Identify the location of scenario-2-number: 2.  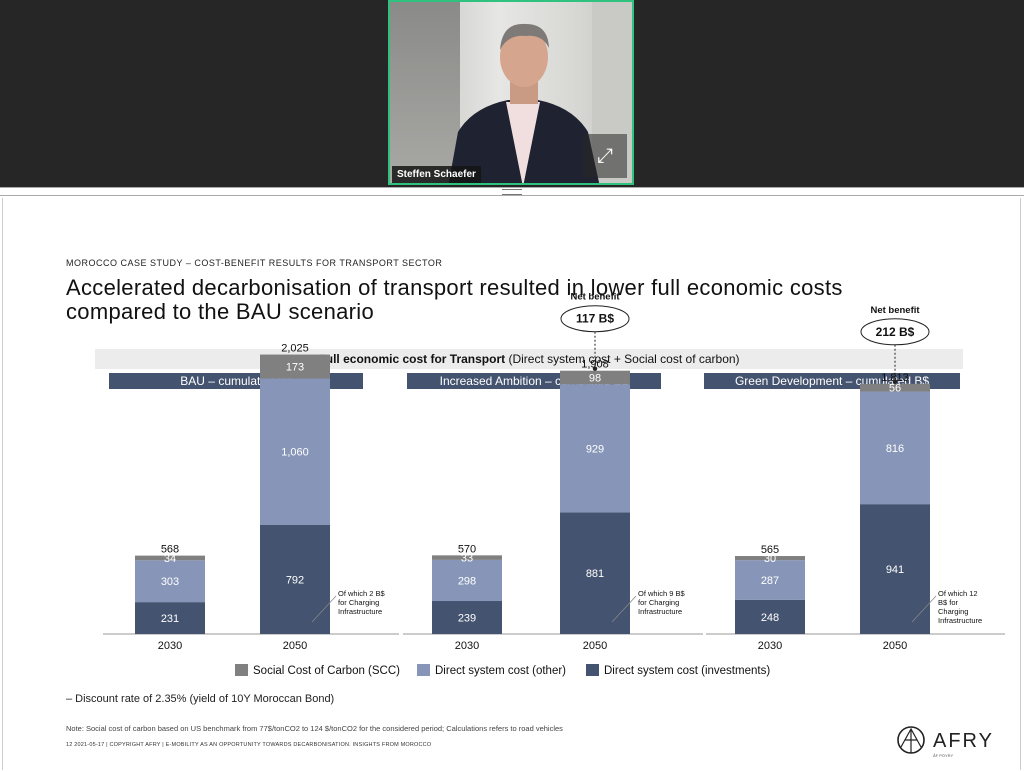
(694, 380).